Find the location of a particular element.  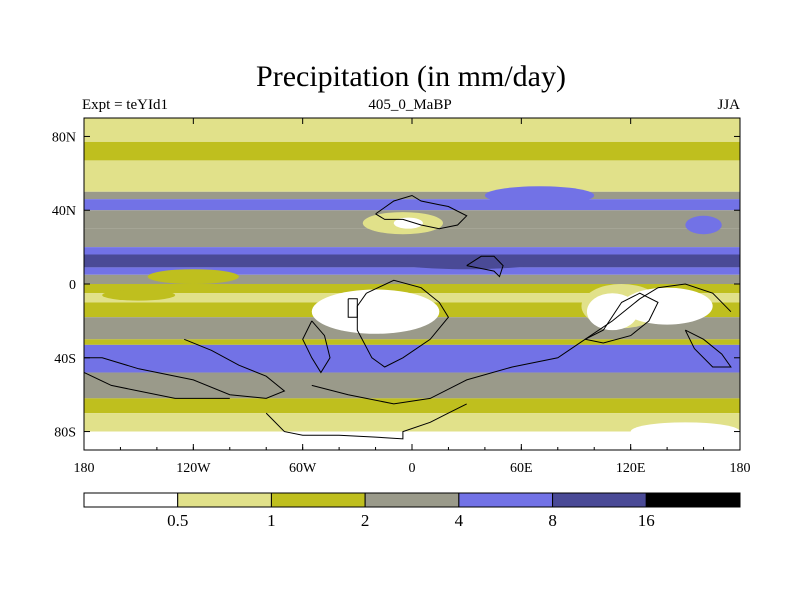

y-tick-label-2: 0 is located at coordinates (72, 285).